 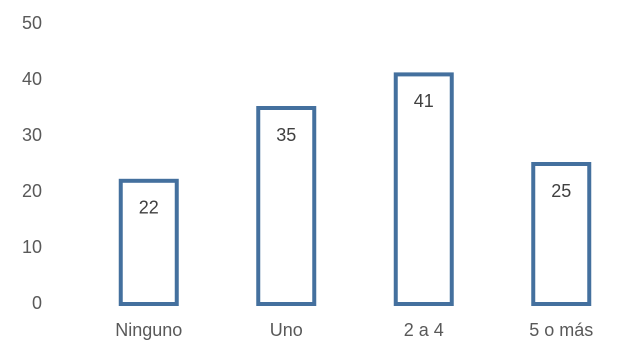 I want to click on y-tick-label: 10, so click(x=32, y=247).